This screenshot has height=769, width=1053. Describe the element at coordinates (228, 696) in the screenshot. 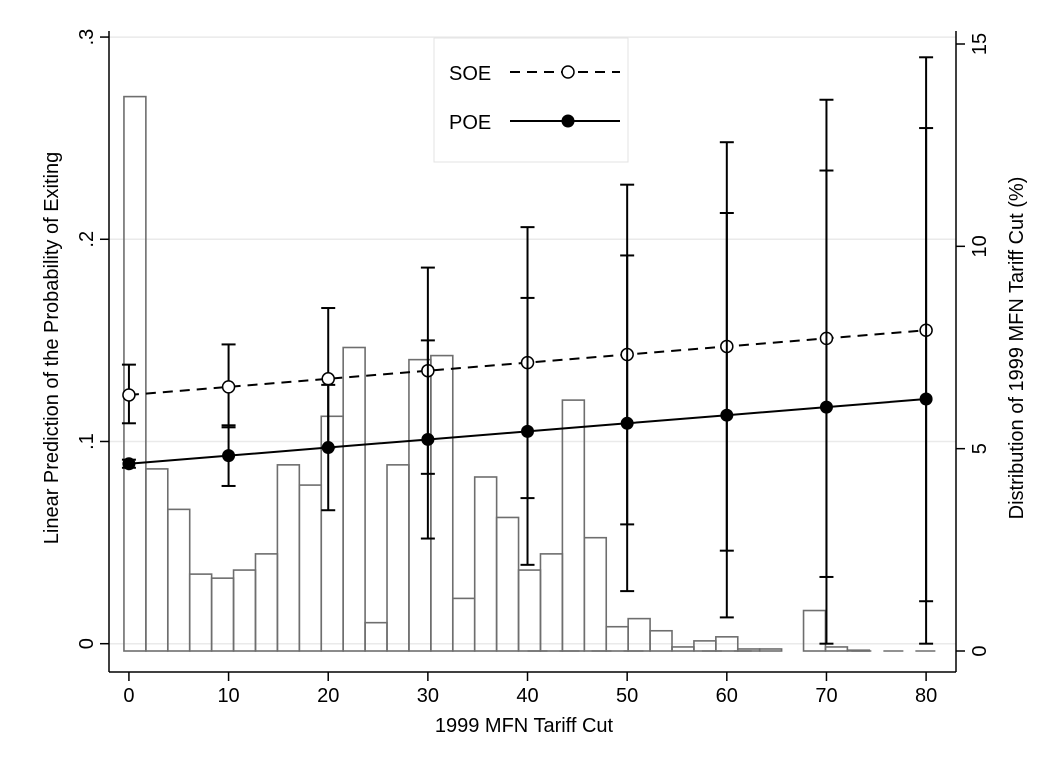

I see `x-tick-label-1: 10` at that location.